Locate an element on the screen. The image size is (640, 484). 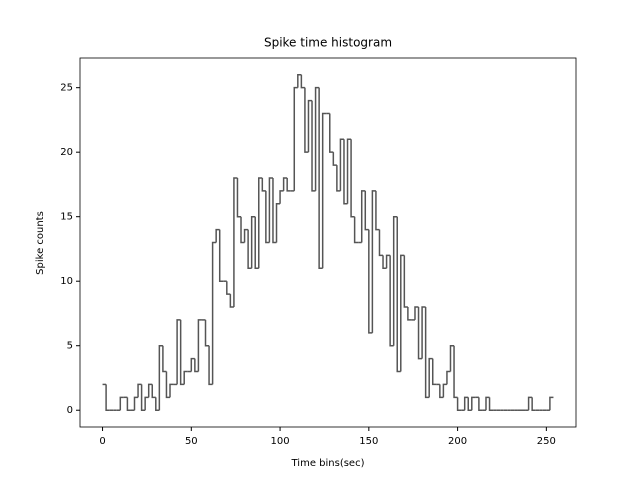
x-tick-label: 150 is located at coordinates (368, 441).